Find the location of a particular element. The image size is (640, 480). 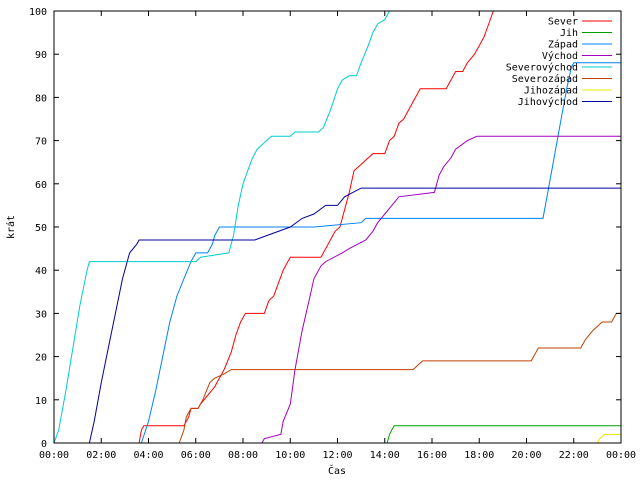

legend-label: Jih is located at coordinates (569, 33).